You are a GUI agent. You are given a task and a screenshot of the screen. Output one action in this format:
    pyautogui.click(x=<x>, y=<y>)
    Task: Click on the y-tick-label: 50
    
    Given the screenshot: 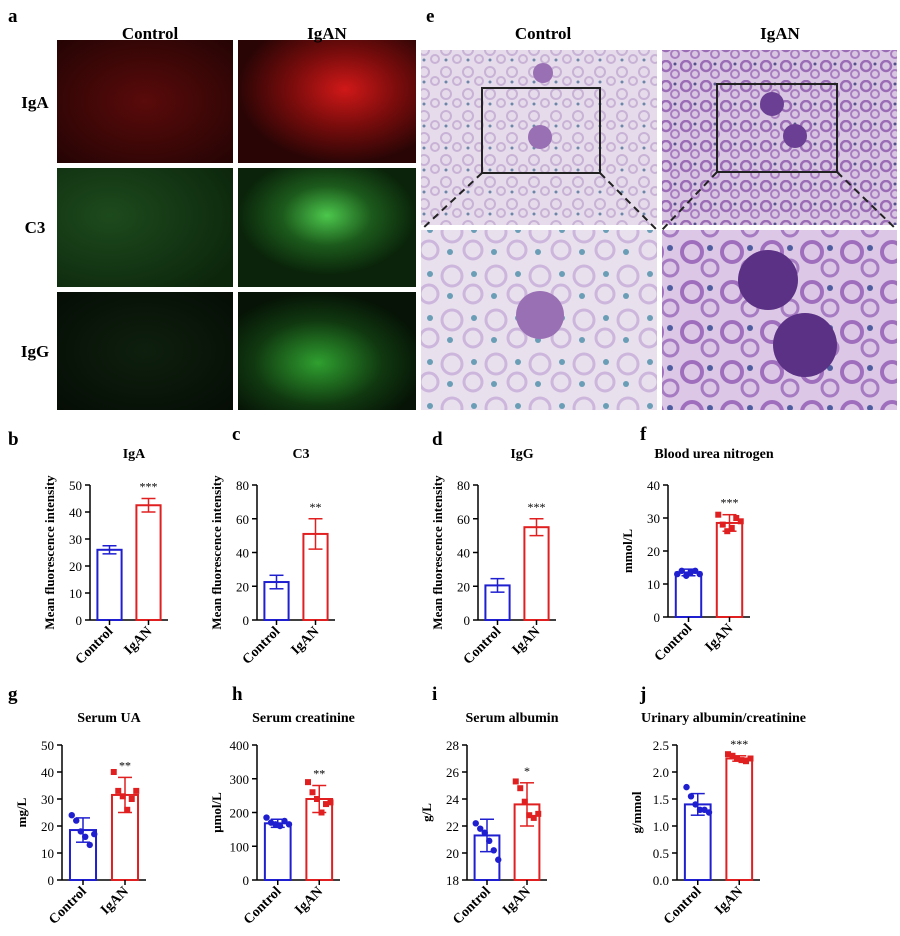 What is the action you would take?
    pyautogui.click(x=47, y=745)
    